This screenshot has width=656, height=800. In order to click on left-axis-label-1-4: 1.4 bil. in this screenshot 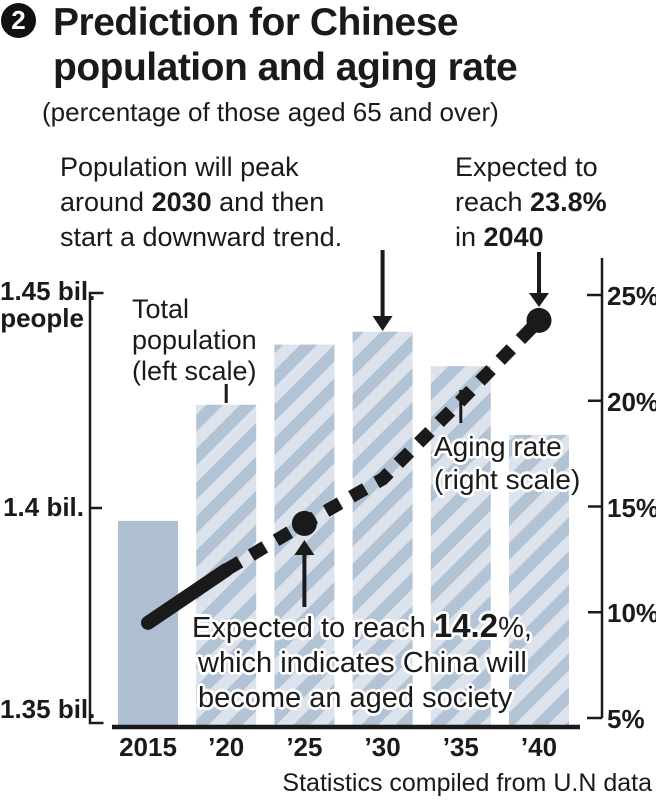, I will do `click(43, 507)`.